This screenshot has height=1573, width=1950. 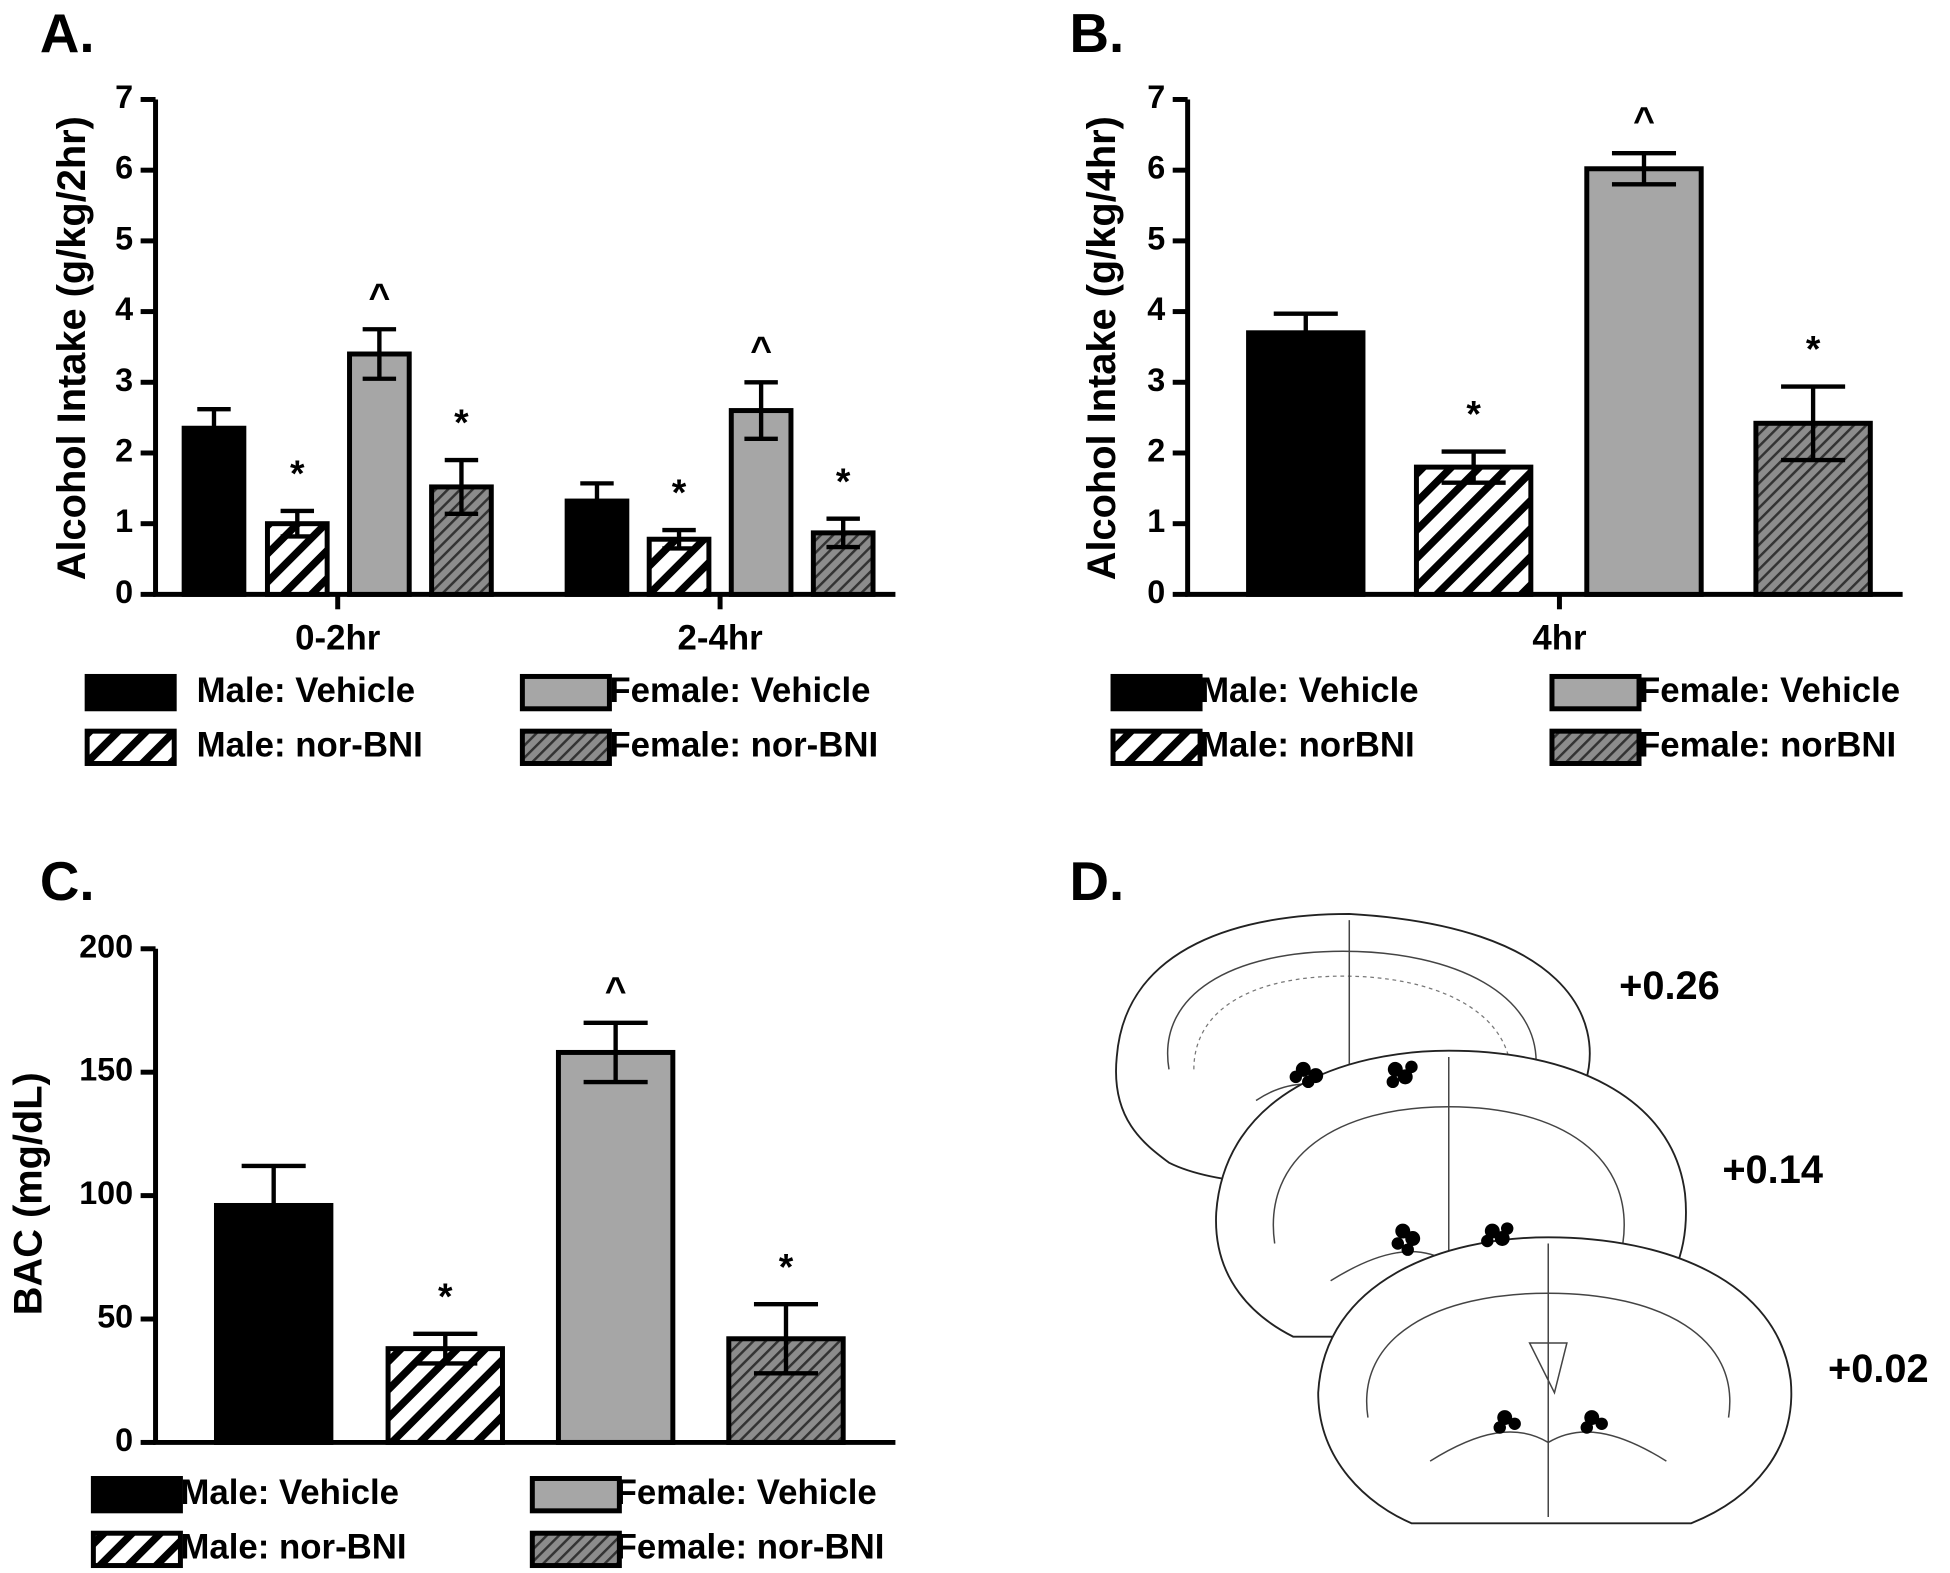 I want to click on y-axis-label: BAC (mg/dL), so click(x=29, y=1193).